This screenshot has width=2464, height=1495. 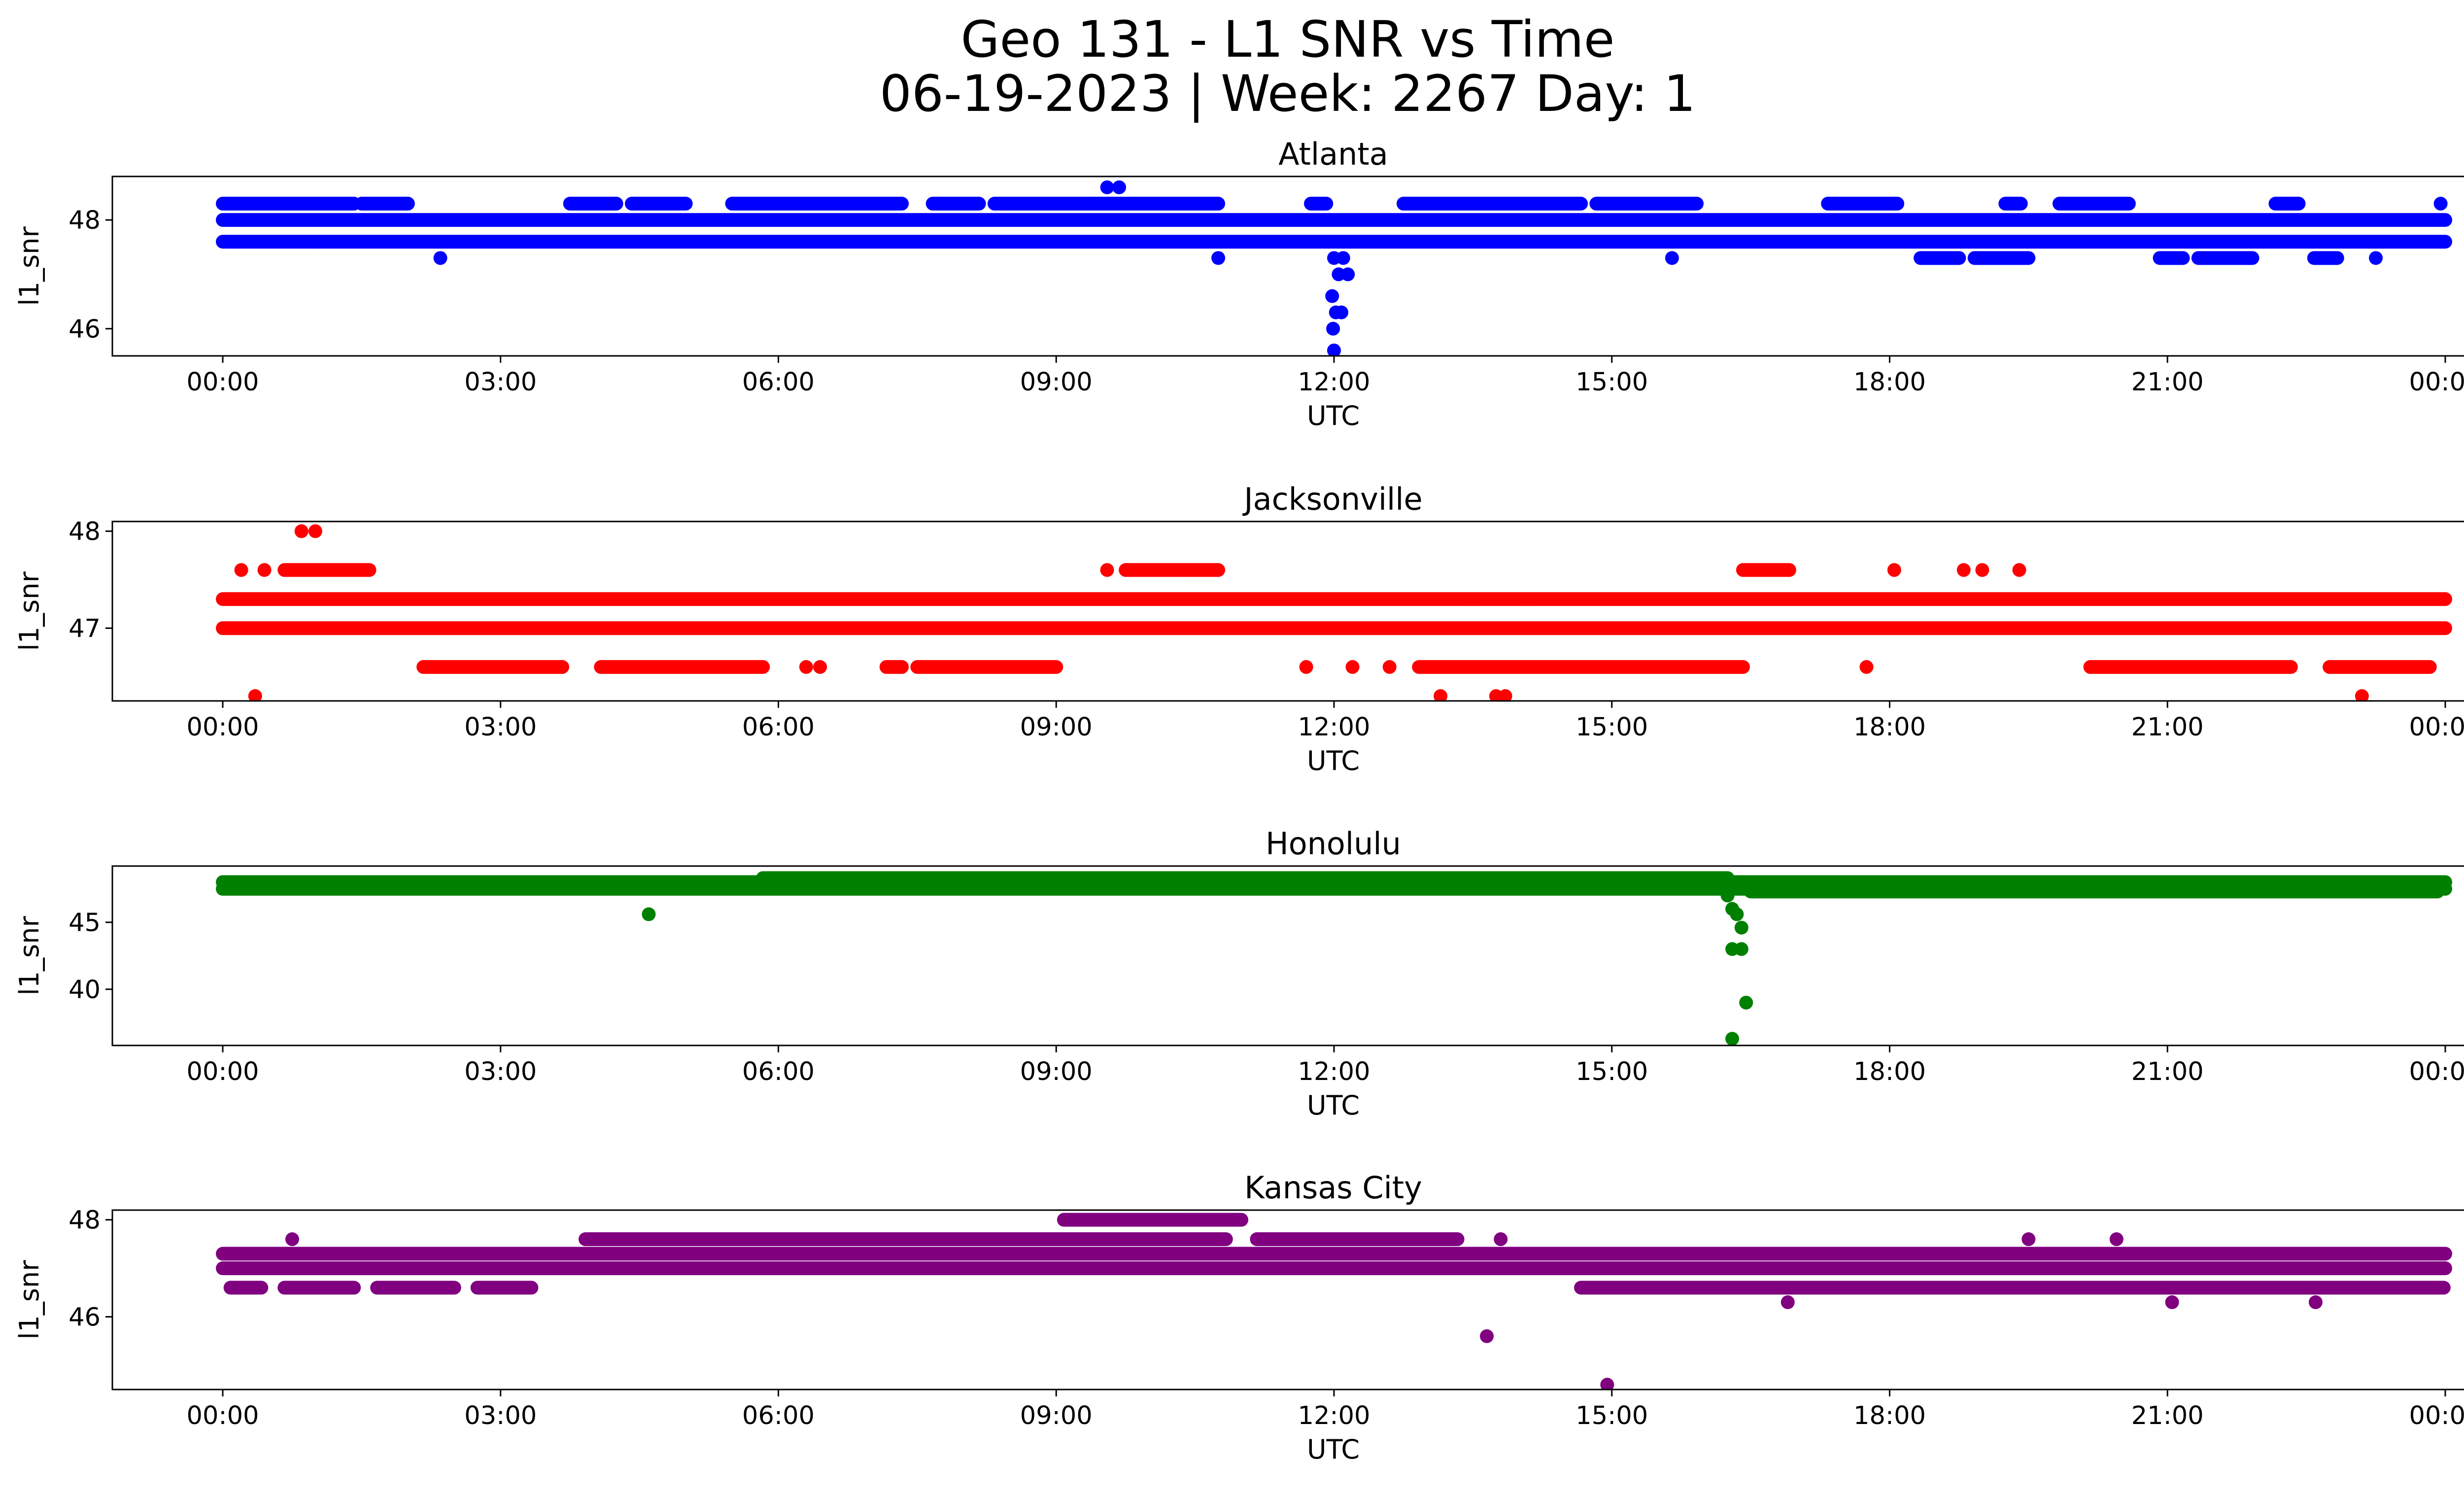 I want to click on y-tick-label: 45, so click(x=84, y=923).